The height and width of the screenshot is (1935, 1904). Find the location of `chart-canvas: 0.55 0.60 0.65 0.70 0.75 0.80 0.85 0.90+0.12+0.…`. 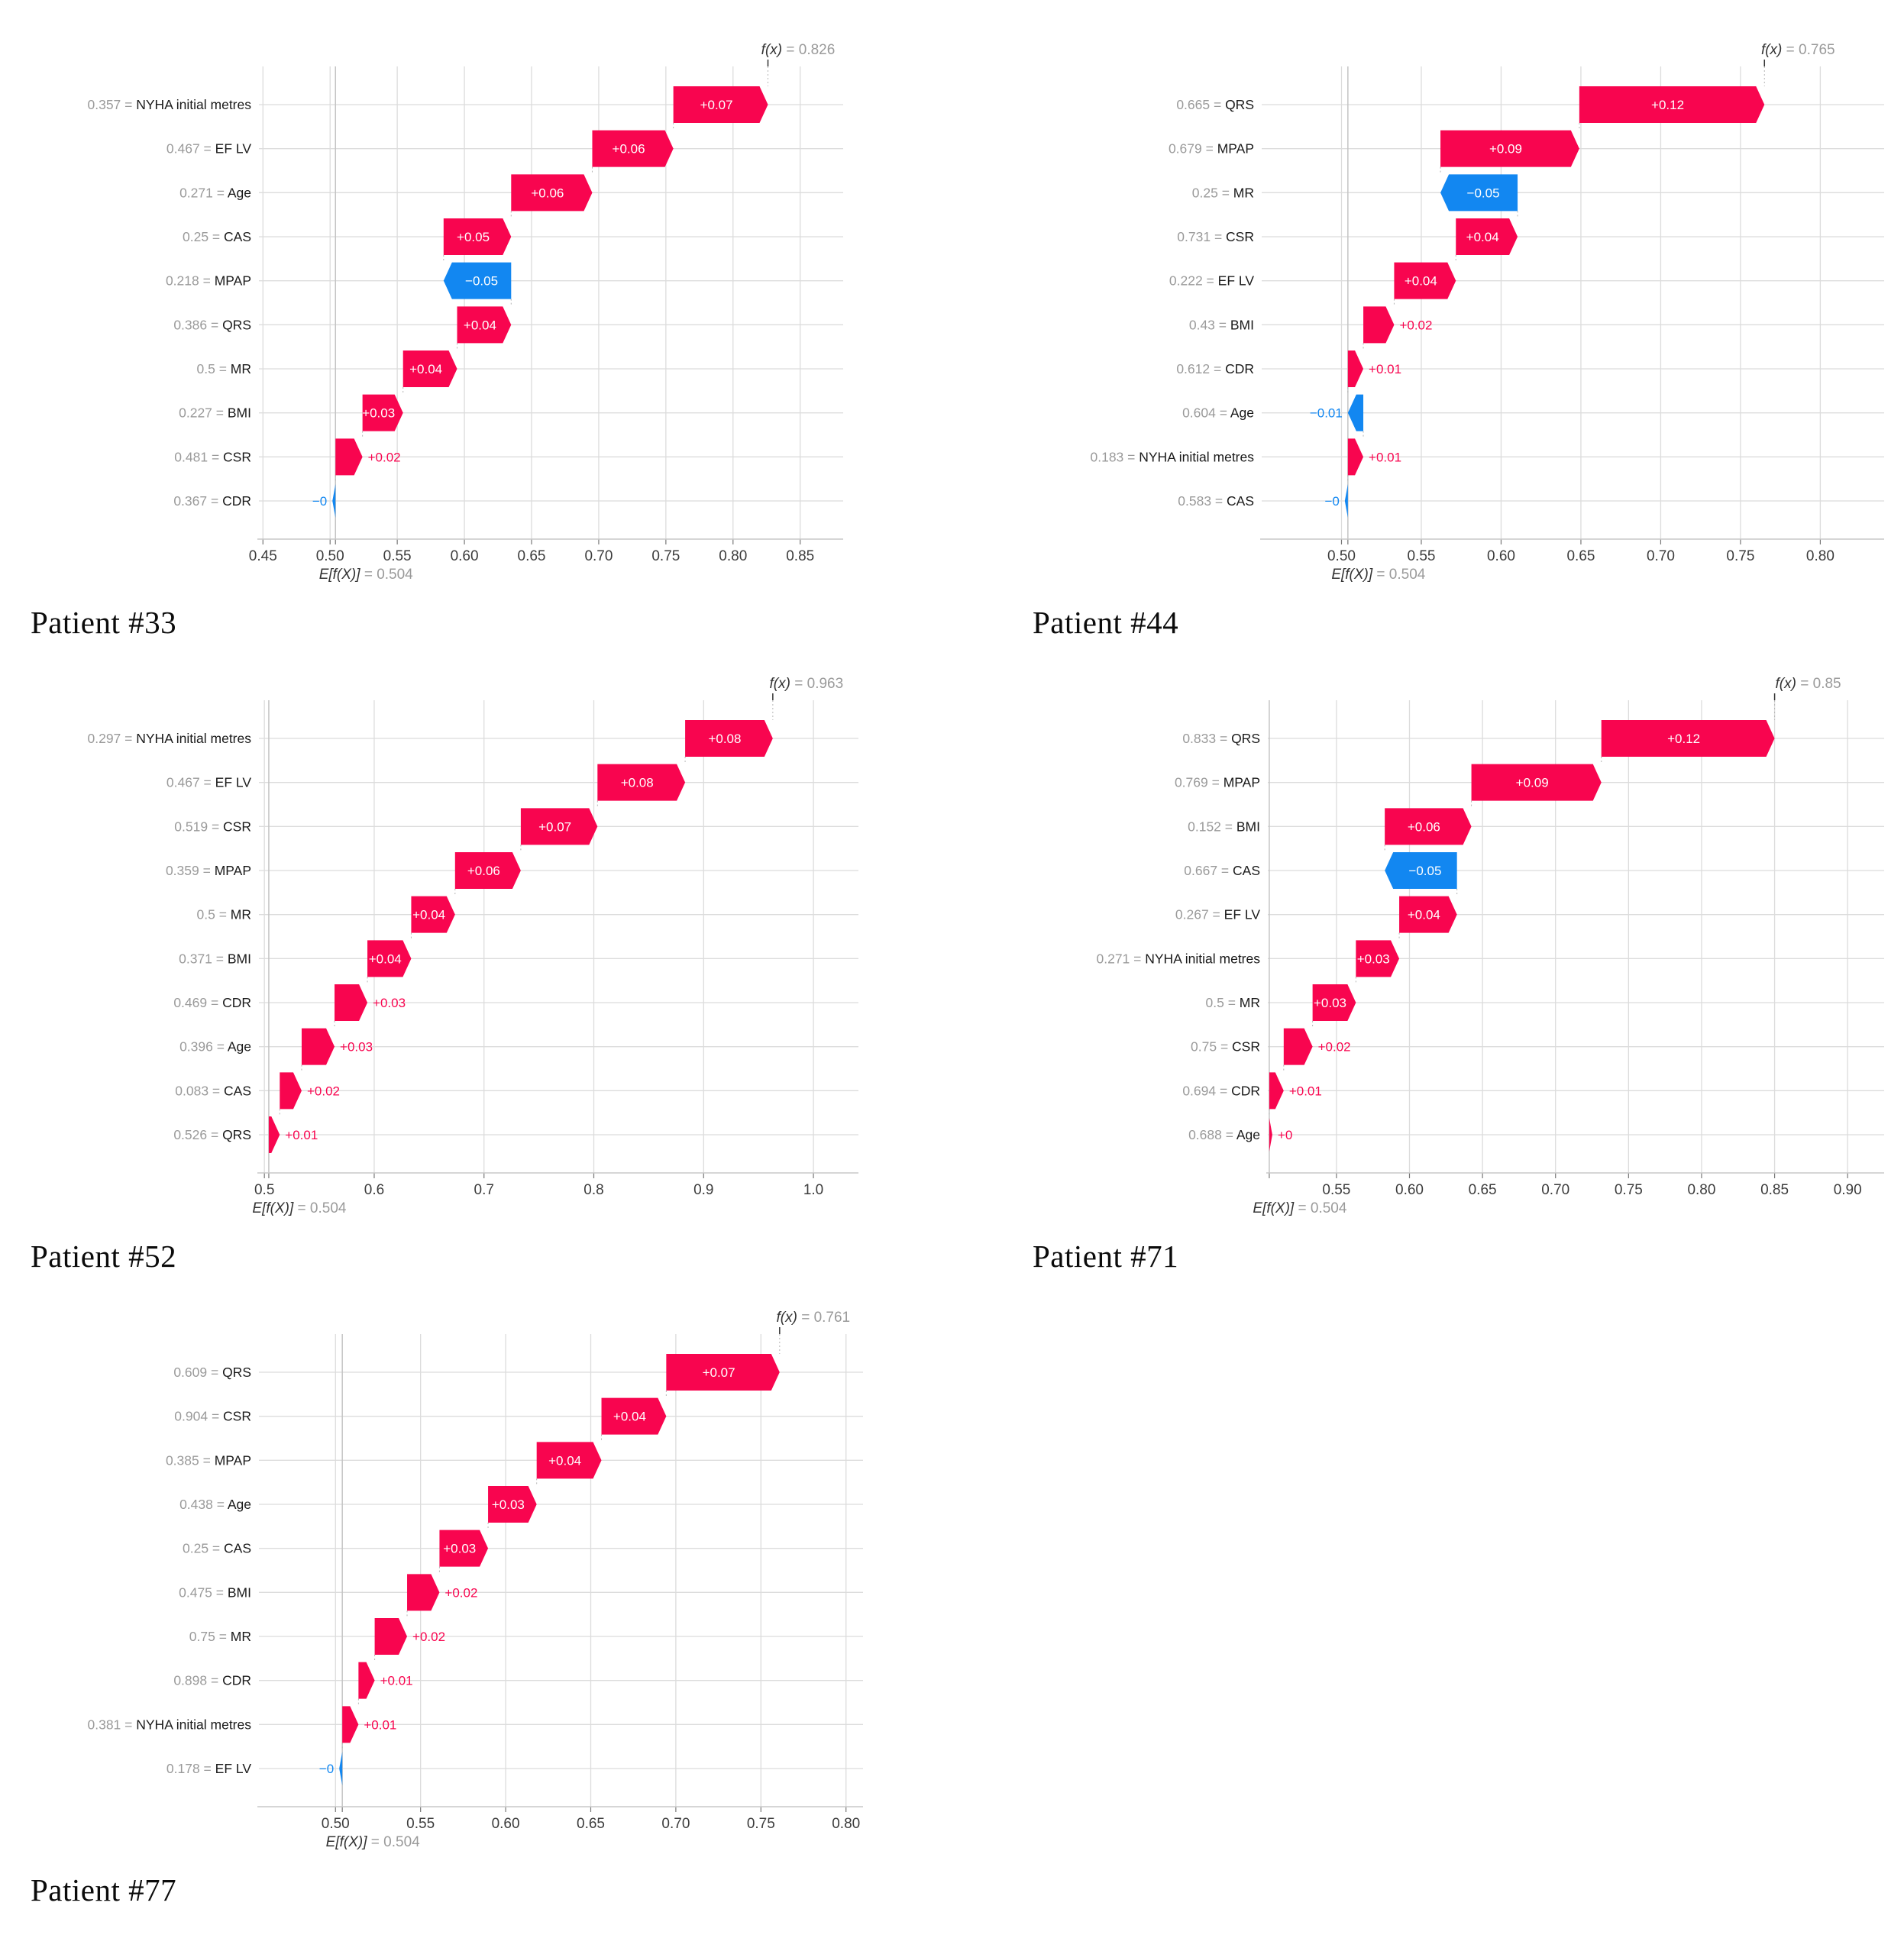

chart-canvas: 0.55 0.60 0.65 0.70 0.75 0.80 0.85 0.90+0.12+0.… is located at coordinates (1490, 946).